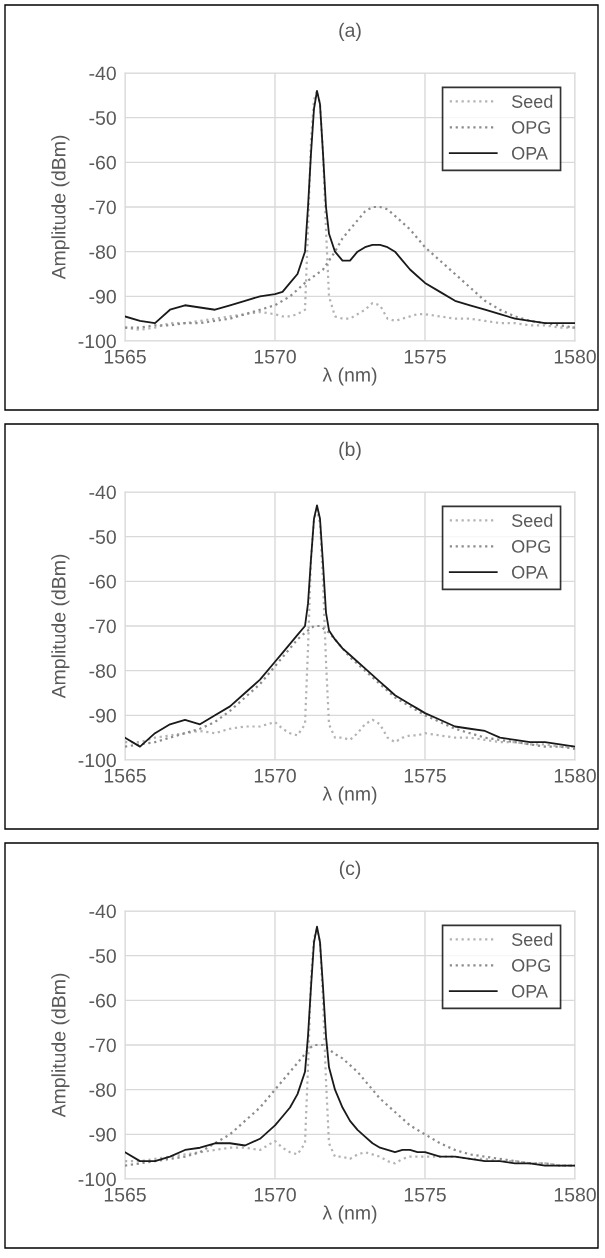  What do you see at coordinates (350, 31) in the screenshot?
I see `chart-title: (a)` at bounding box center [350, 31].